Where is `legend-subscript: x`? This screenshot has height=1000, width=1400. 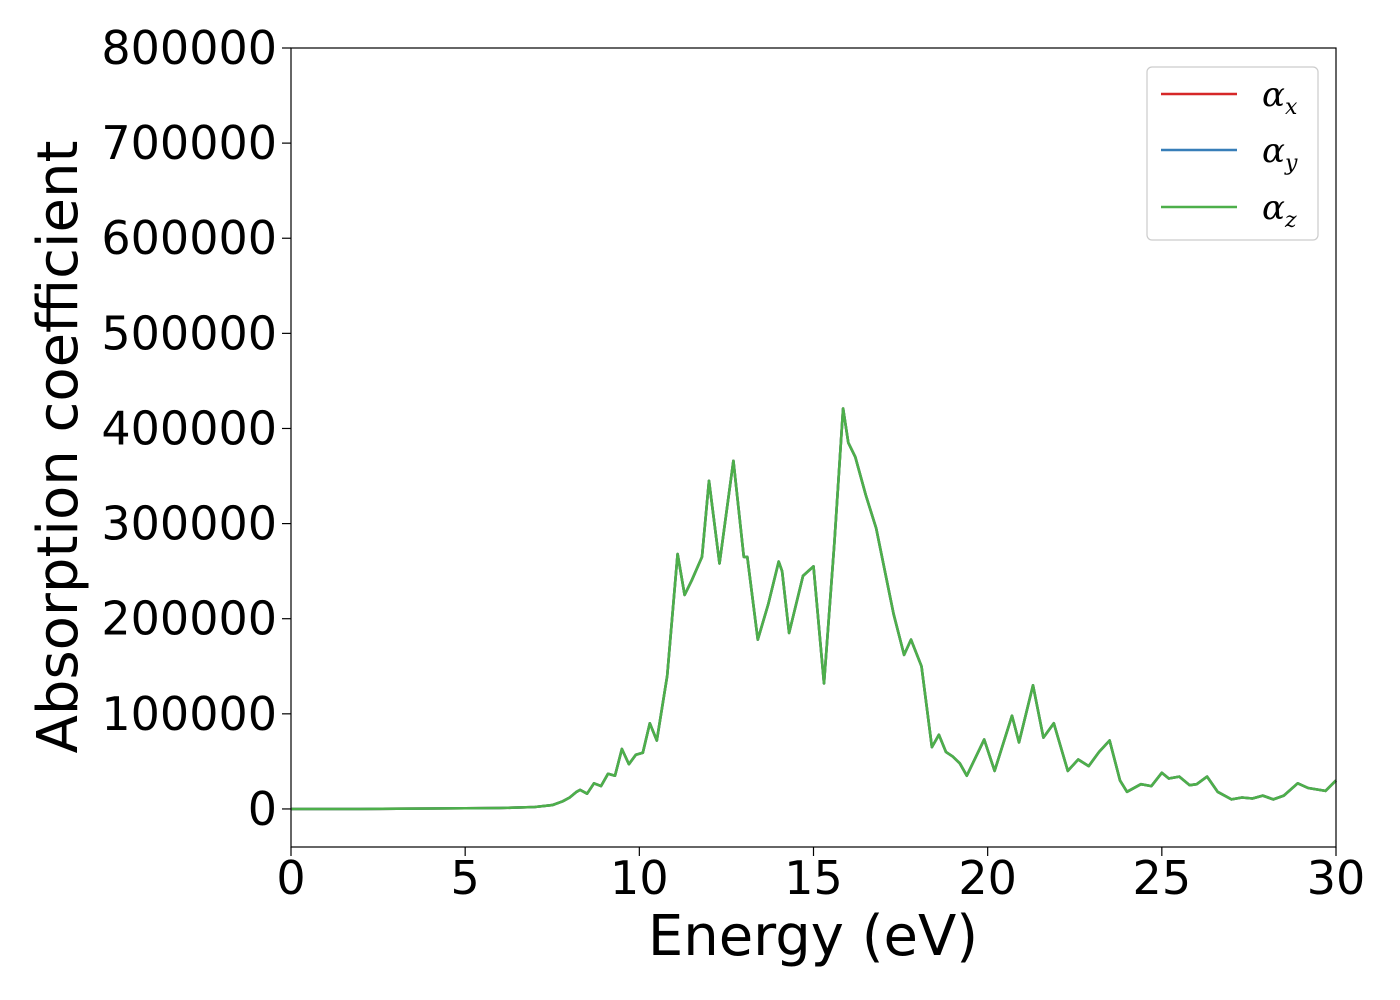
legend-subscript: x is located at coordinates (1291, 107).